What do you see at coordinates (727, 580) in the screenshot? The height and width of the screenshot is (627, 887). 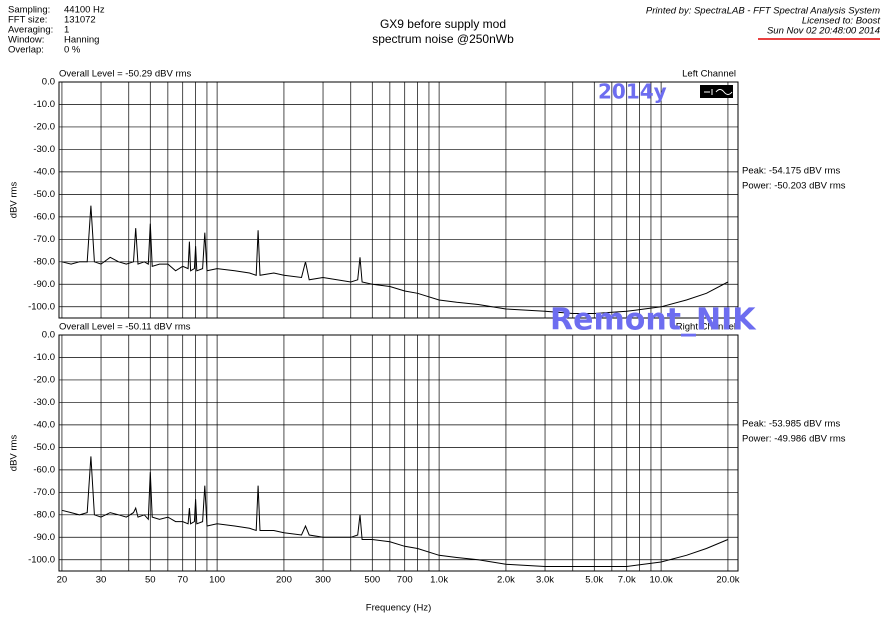 I see `x-tick-label: 20.0k` at bounding box center [727, 580].